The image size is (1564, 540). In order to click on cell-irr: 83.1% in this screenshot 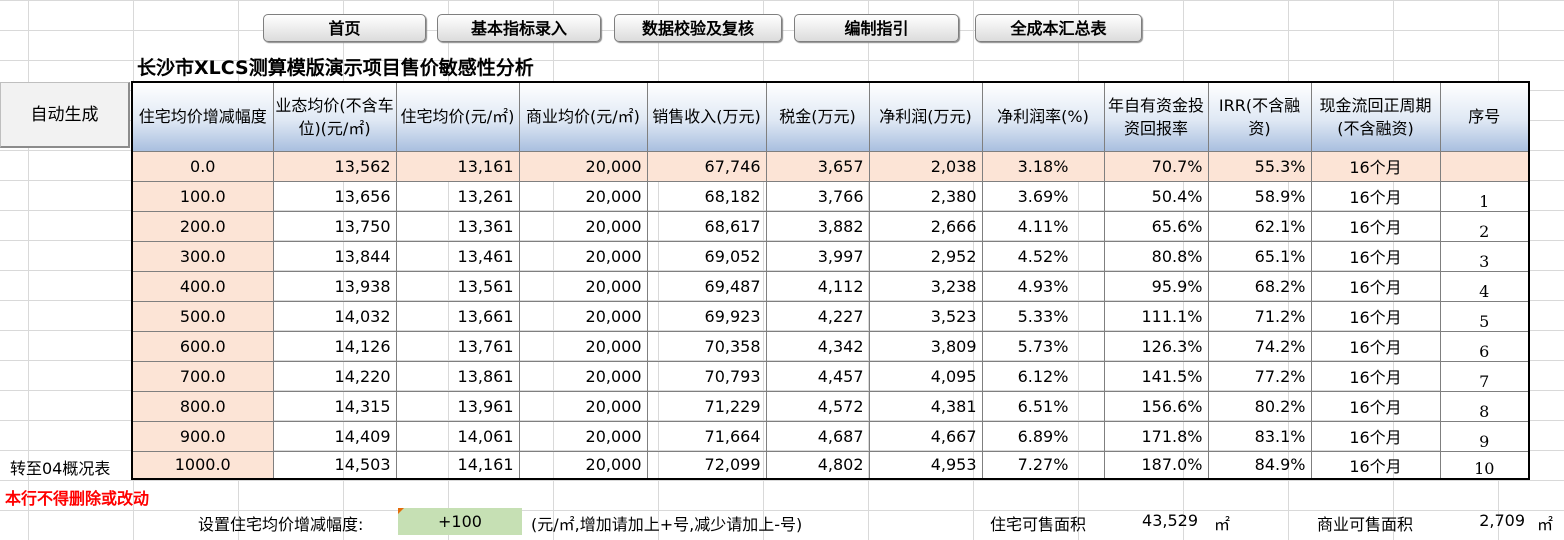, I will do `click(1259, 436)`.